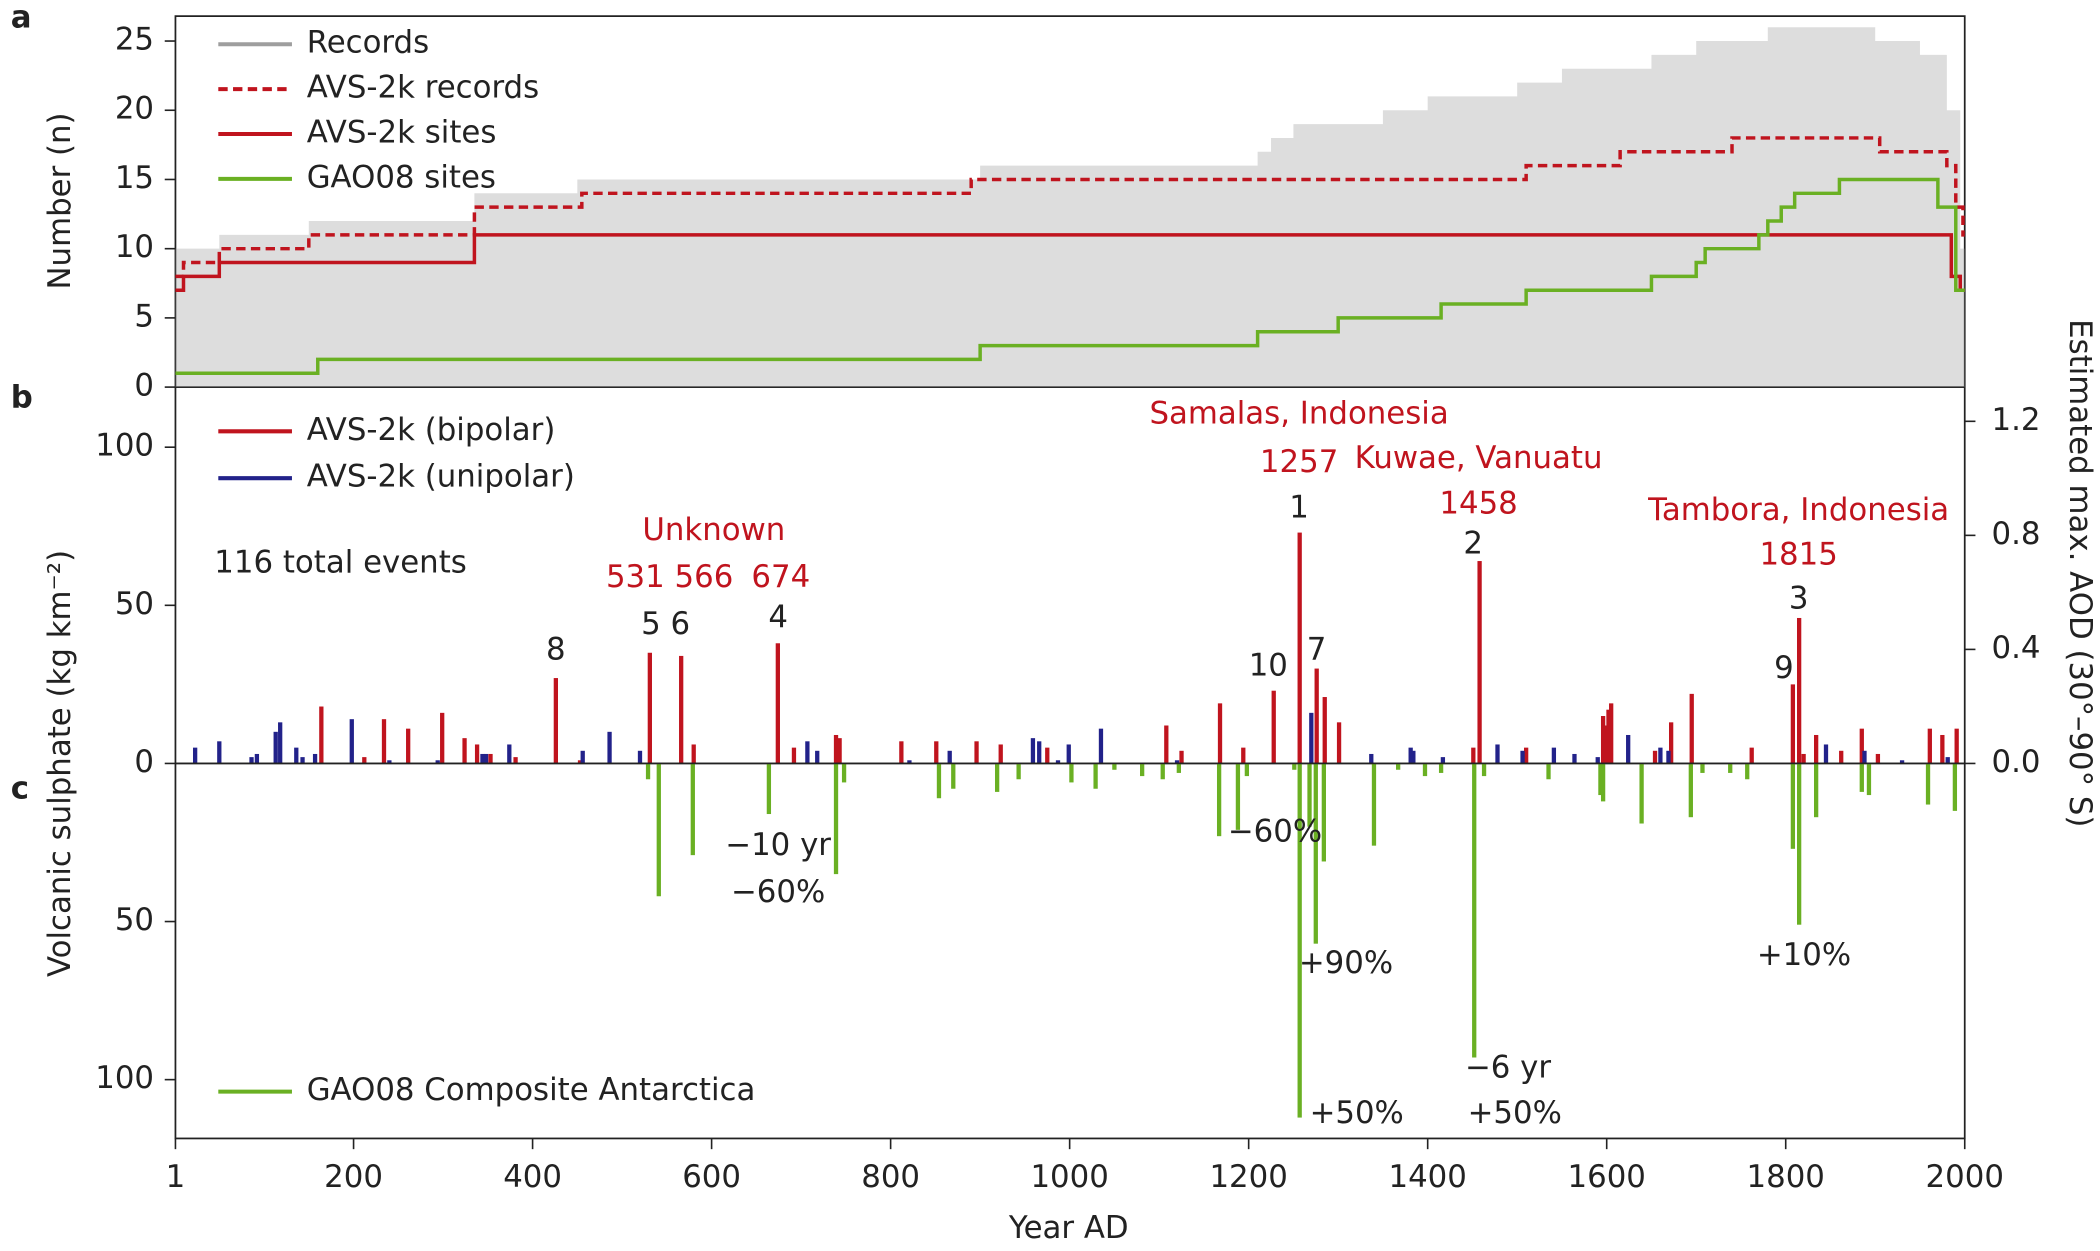  I want to click on y2-axis-label: Estimated max. AOD (30°–90° S), so click(2080, 573).